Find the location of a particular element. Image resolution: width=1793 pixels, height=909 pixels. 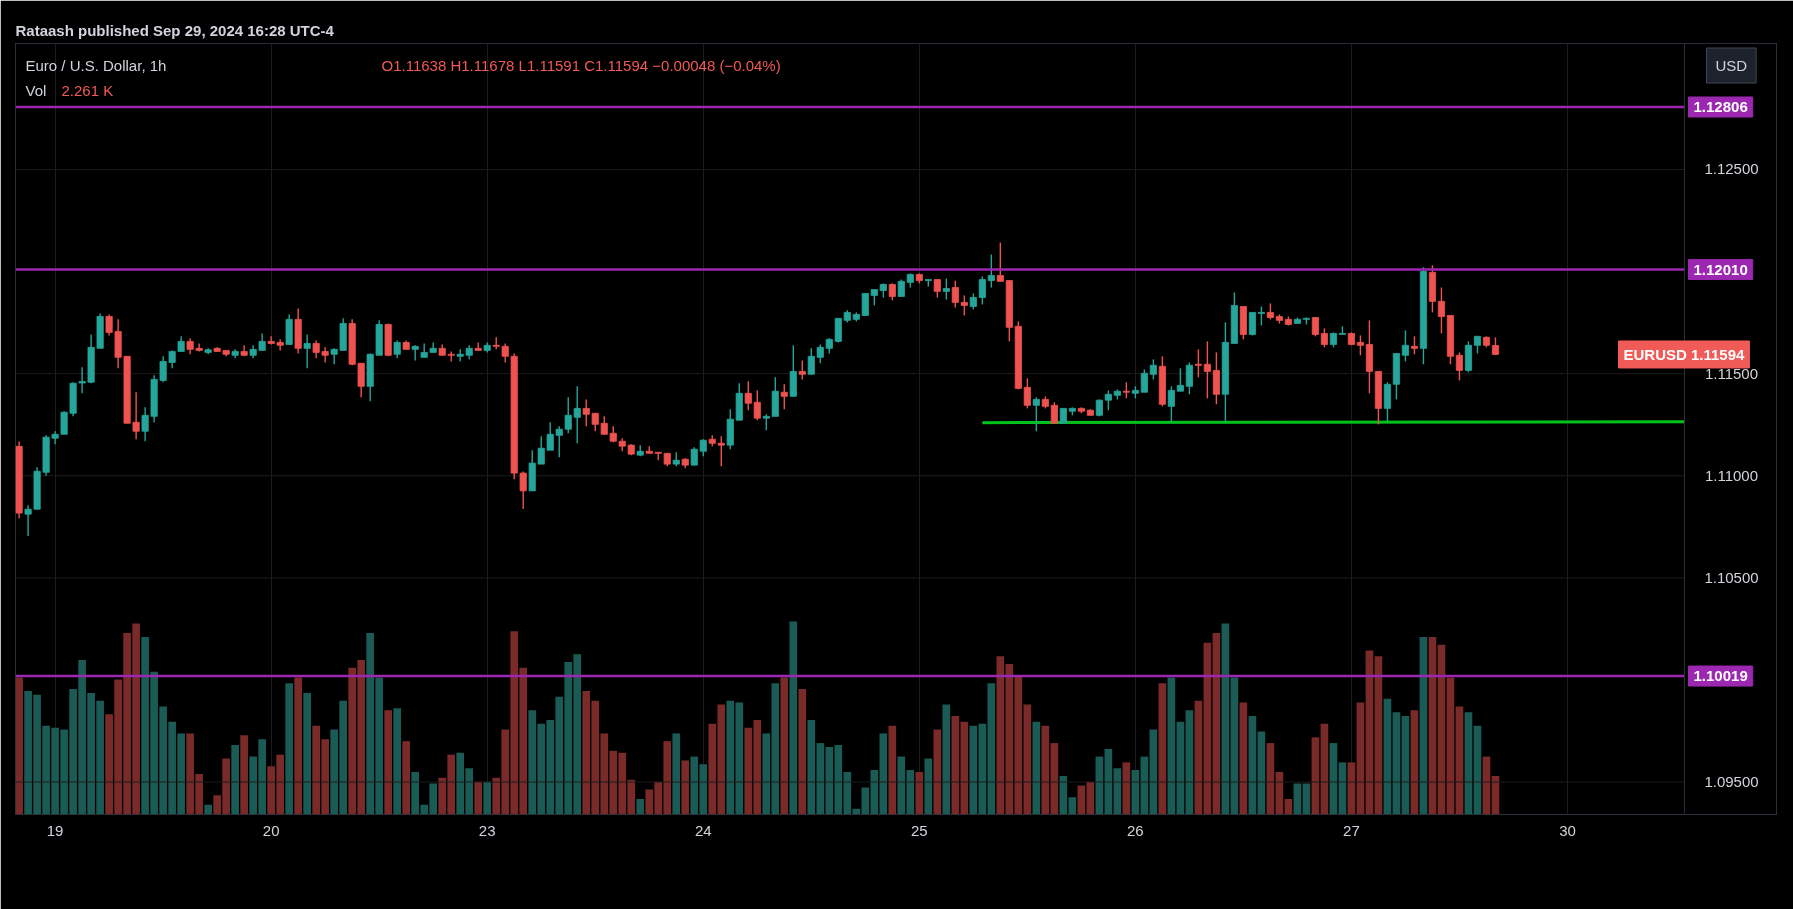

y-tick-label: 1.12500 is located at coordinates (1731, 169).